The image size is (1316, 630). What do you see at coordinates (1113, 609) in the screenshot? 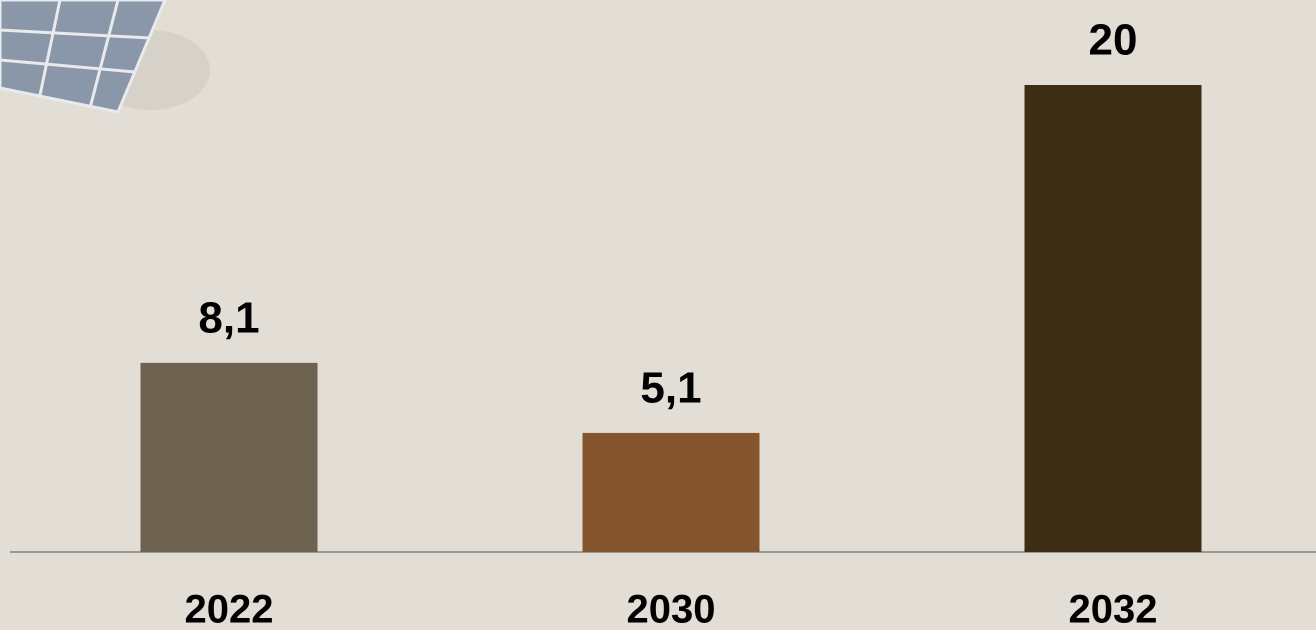
I see `x-tick-label: 2032` at bounding box center [1113, 609].